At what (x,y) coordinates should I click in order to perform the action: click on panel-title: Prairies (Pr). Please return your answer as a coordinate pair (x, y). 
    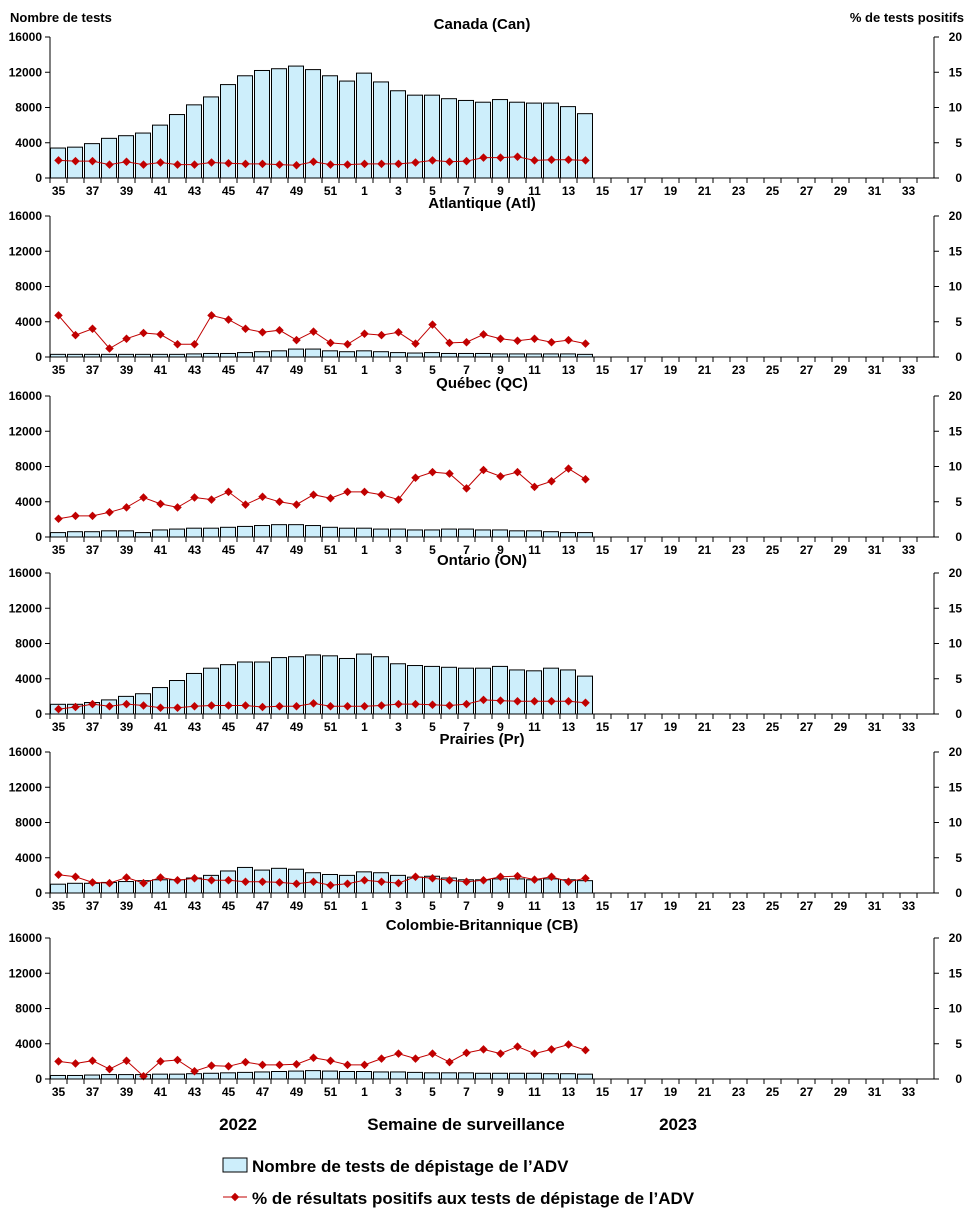
    Looking at the image, I should click on (481, 739).